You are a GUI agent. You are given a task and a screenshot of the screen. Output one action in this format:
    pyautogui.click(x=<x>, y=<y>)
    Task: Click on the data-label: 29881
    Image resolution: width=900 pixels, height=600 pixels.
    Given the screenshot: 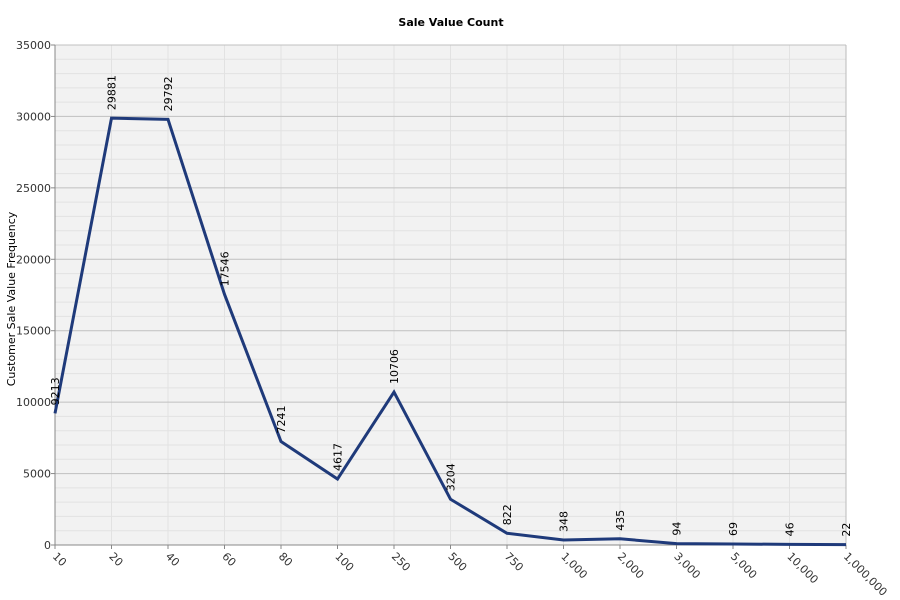 What is the action you would take?
    pyautogui.click(x=112, y=92)
    